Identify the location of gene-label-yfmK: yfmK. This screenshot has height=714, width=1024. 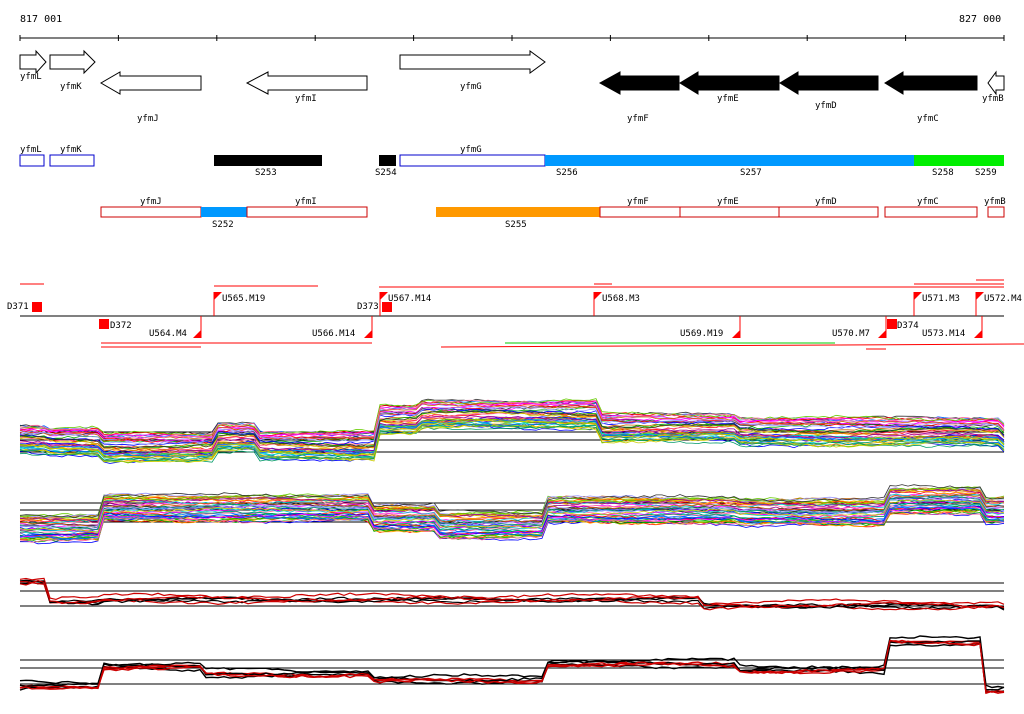
(71, 87).